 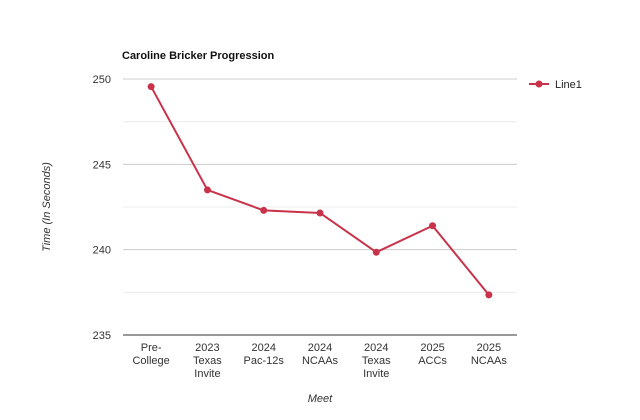 What do you see at coordinates (489, 354) in the screenshot?
I see `x-tick-label: 2025 NCAAs` at bounding box center [489, 354].